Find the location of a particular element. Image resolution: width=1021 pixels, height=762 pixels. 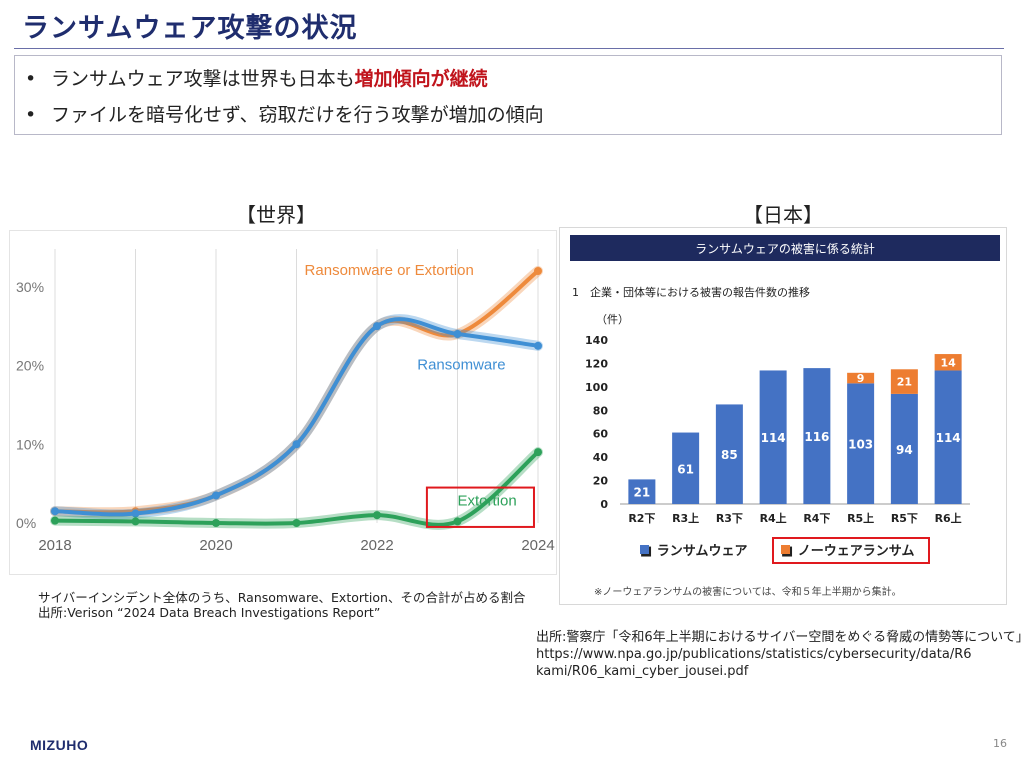

legend-swatch-noware is located at coordinates (785, 549).